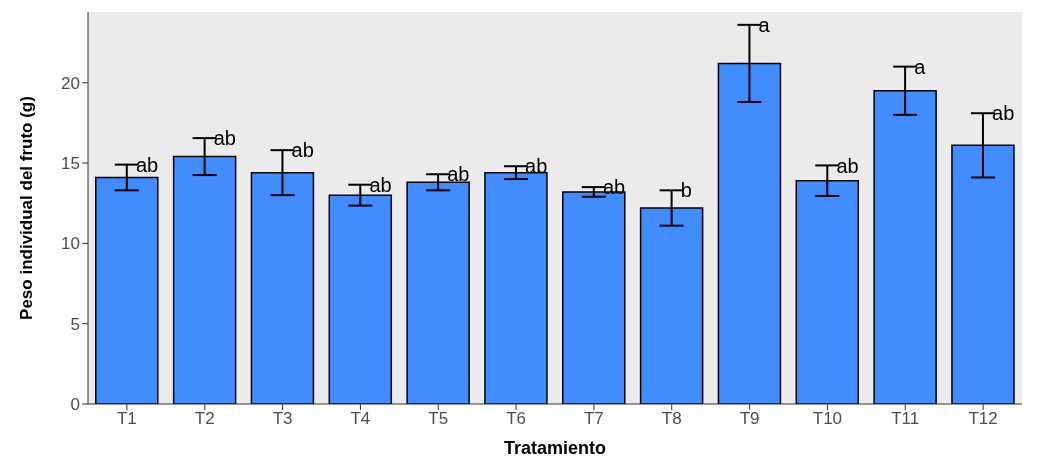 Image resolution: width=1038 pixels, height=464 pixels. What do you see at coordinates (70, 83) in the screenshot?
I see `y-tick-label: 20` at bounding box center [70, 83].